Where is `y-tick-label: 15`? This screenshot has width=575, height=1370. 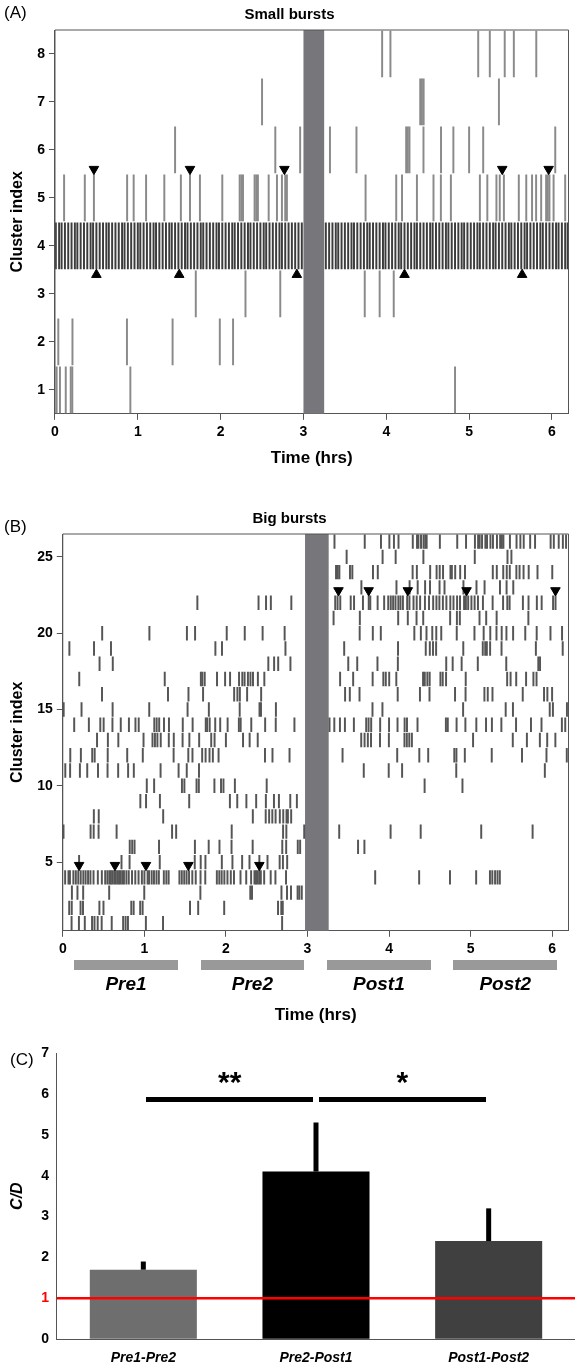 y-tick-label: 15 is located at coordinates (45, 708).